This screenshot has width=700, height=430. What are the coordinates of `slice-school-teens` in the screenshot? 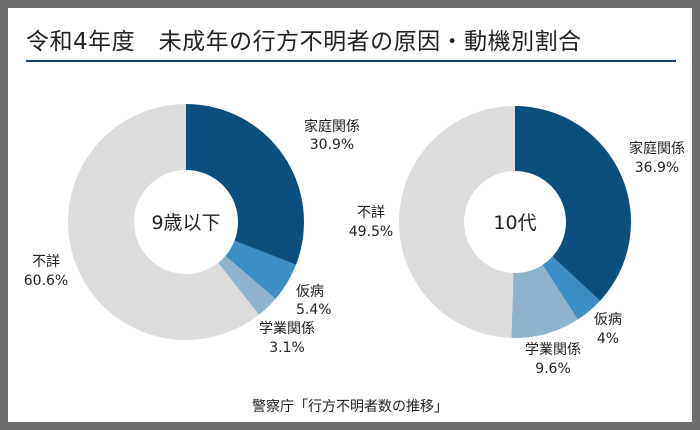 It's located at (544, 301).